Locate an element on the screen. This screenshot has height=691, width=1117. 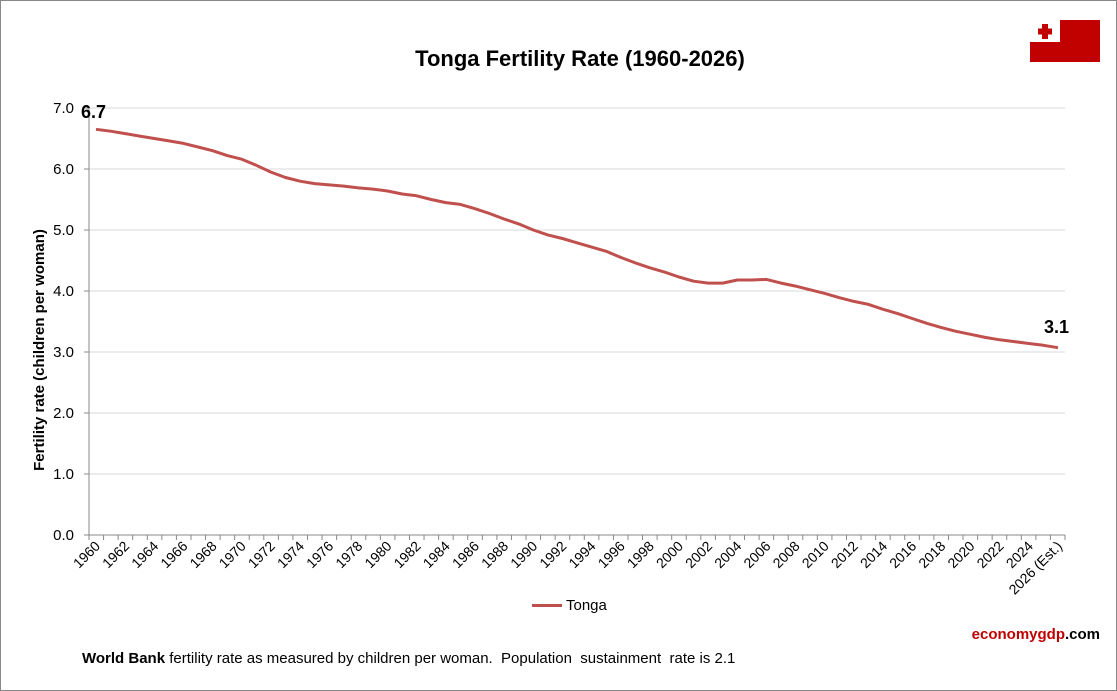
y-tick-label: 3.0 is located at coordinates (63, 352).